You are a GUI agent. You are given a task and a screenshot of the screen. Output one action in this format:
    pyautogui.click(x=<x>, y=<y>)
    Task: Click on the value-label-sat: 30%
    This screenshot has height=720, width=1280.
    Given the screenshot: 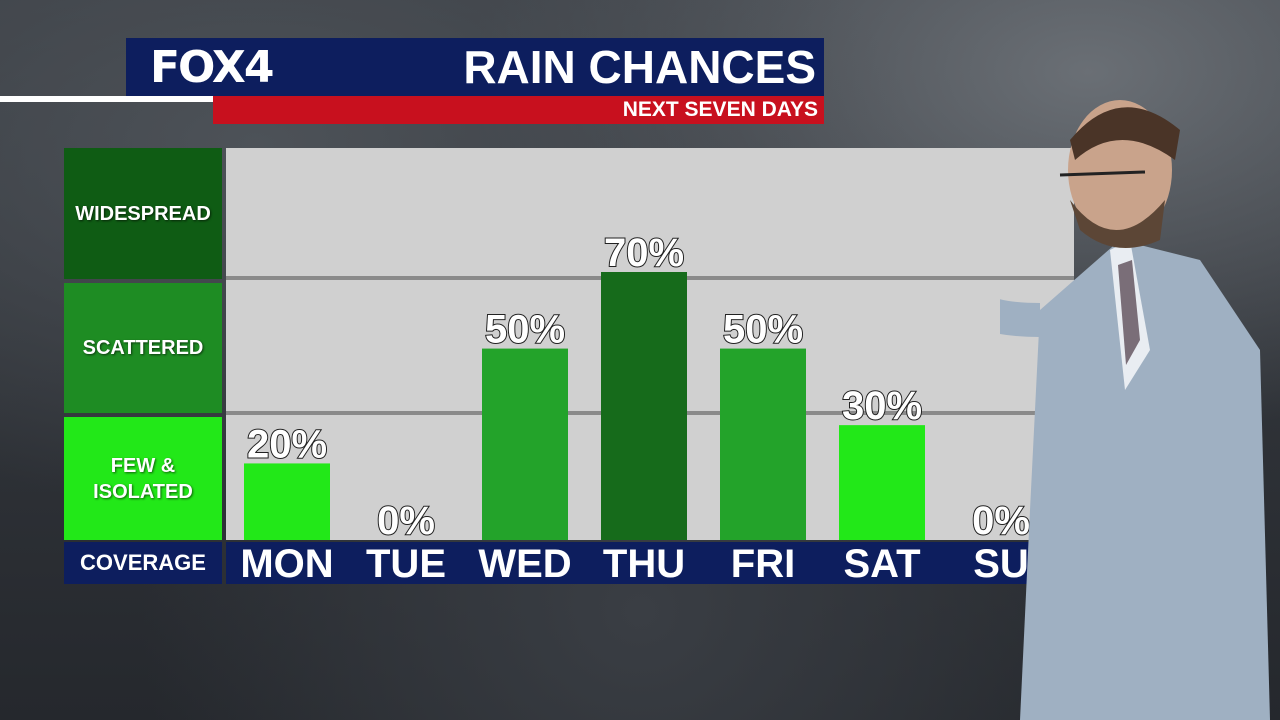 What is the action you would take?
    pyautogui.click(x=882, y=406)
    